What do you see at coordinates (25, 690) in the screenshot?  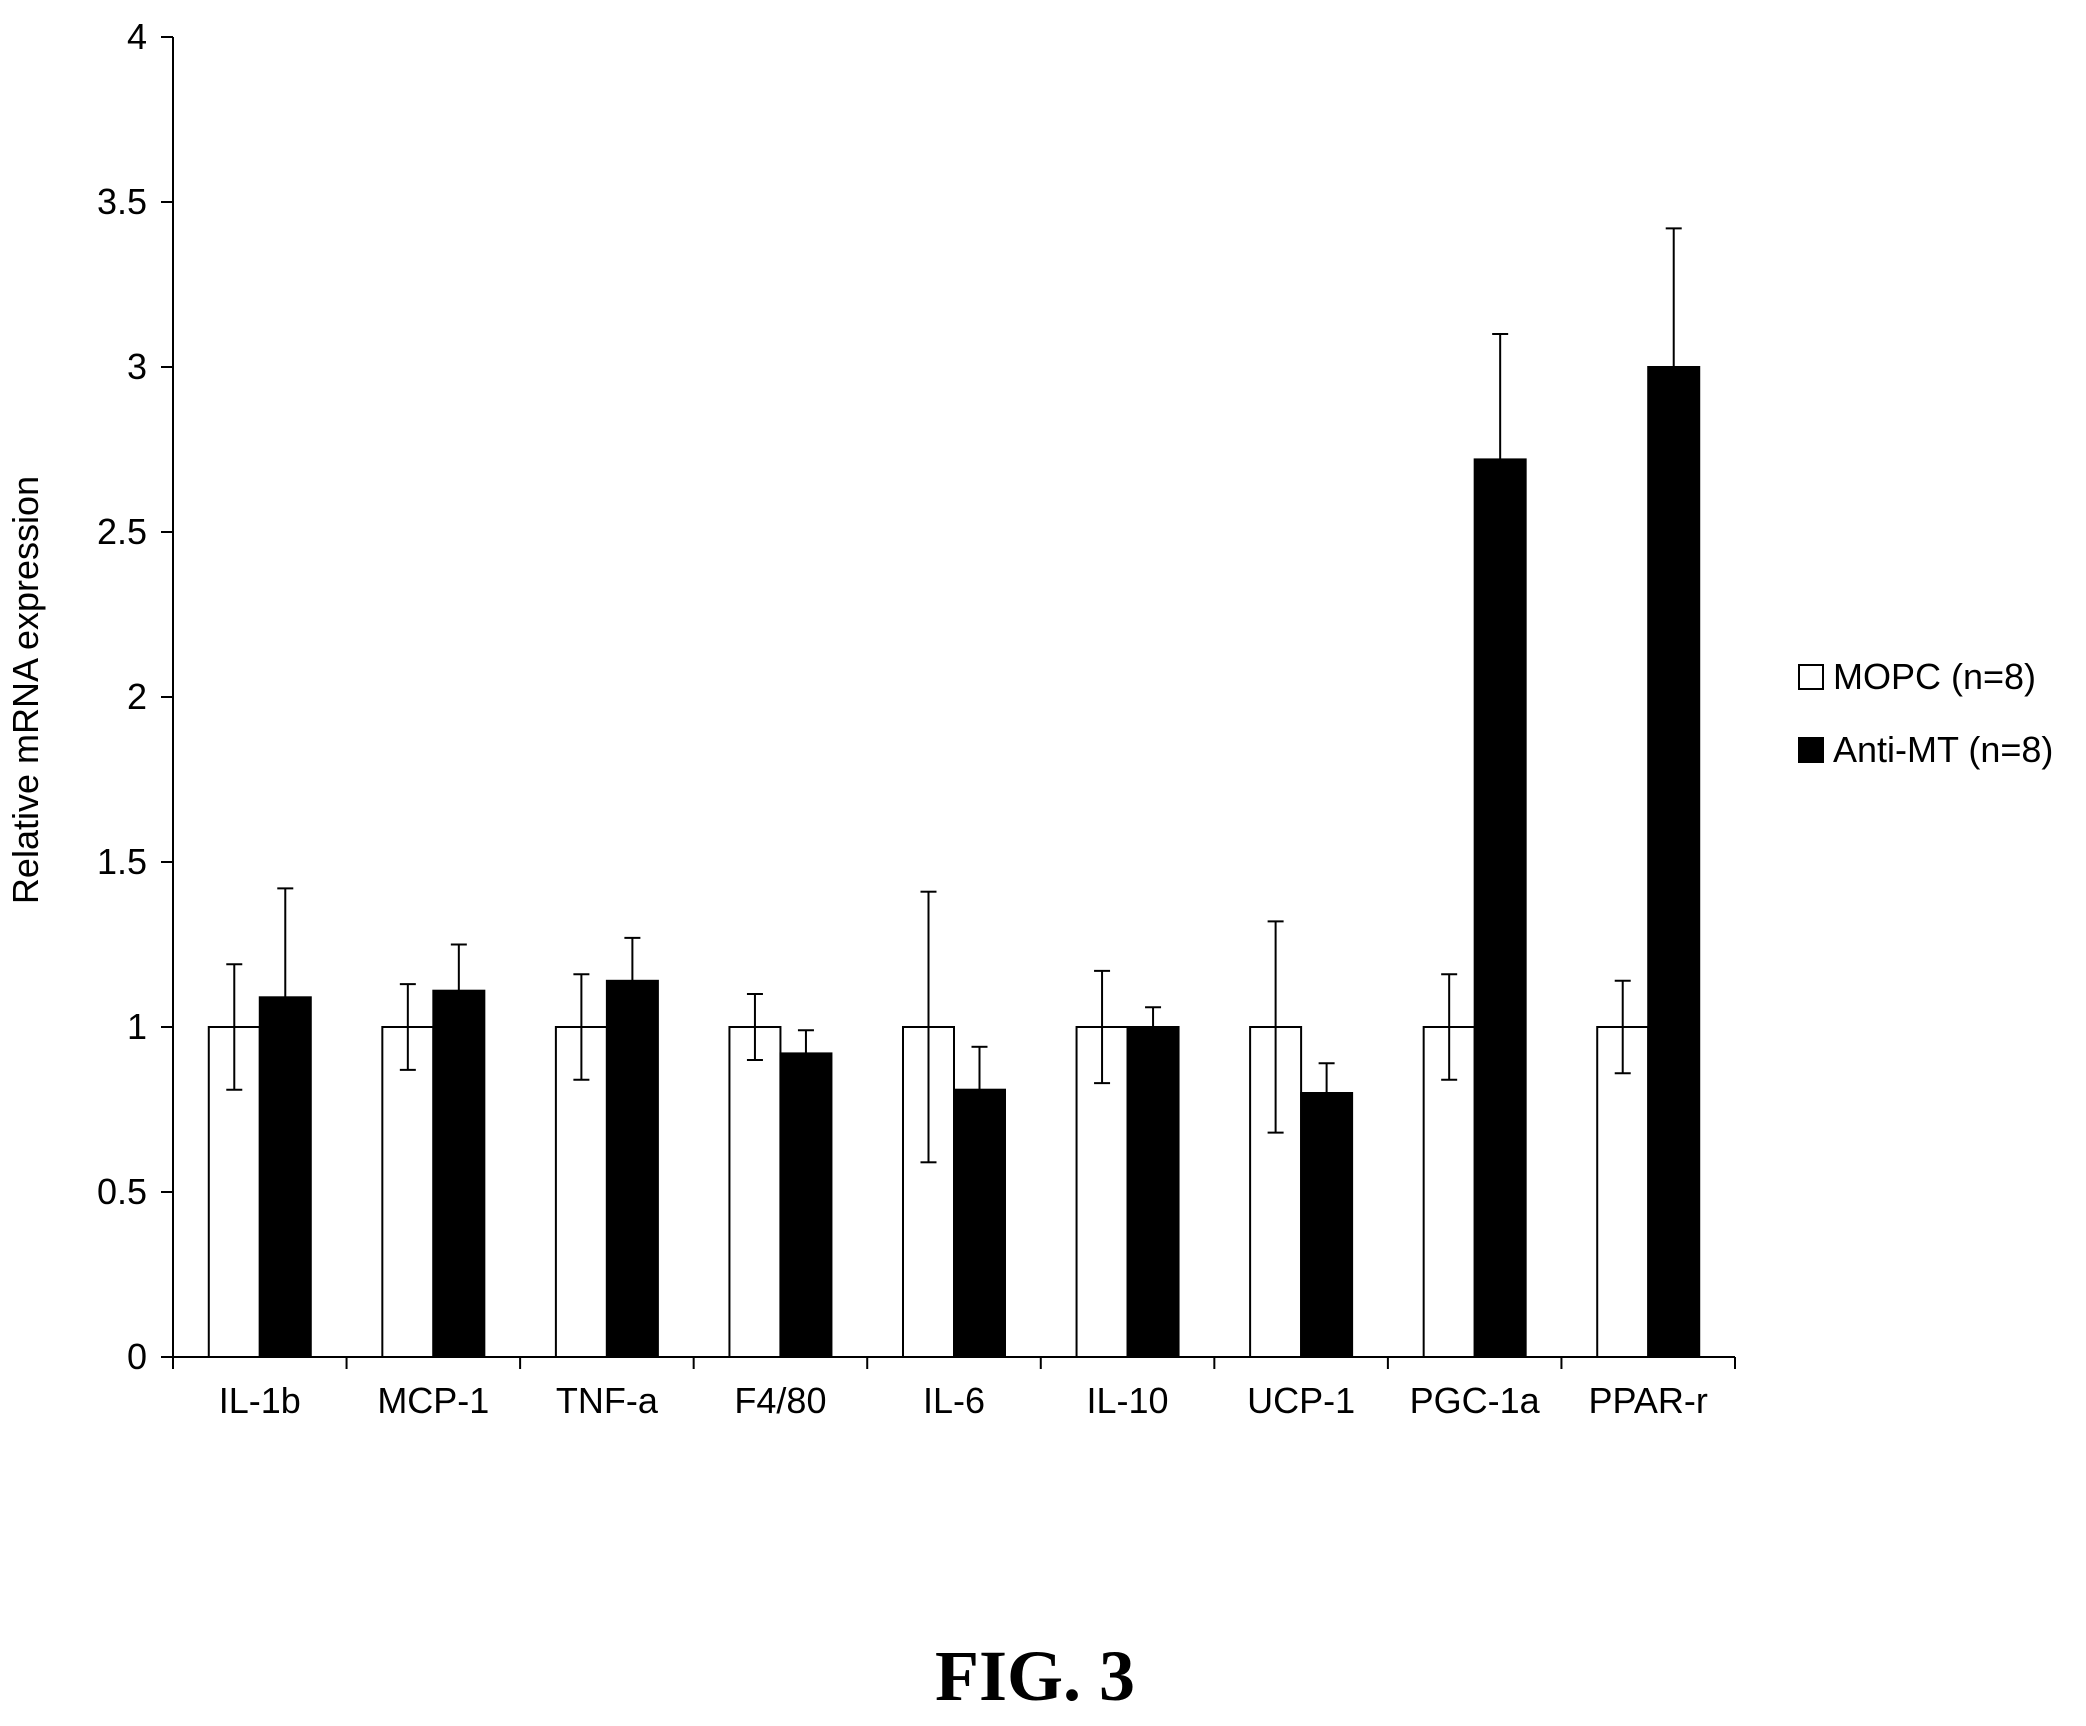 I see `y-axis-title: Relative mRNA expression` at bounding box center [25, 690].